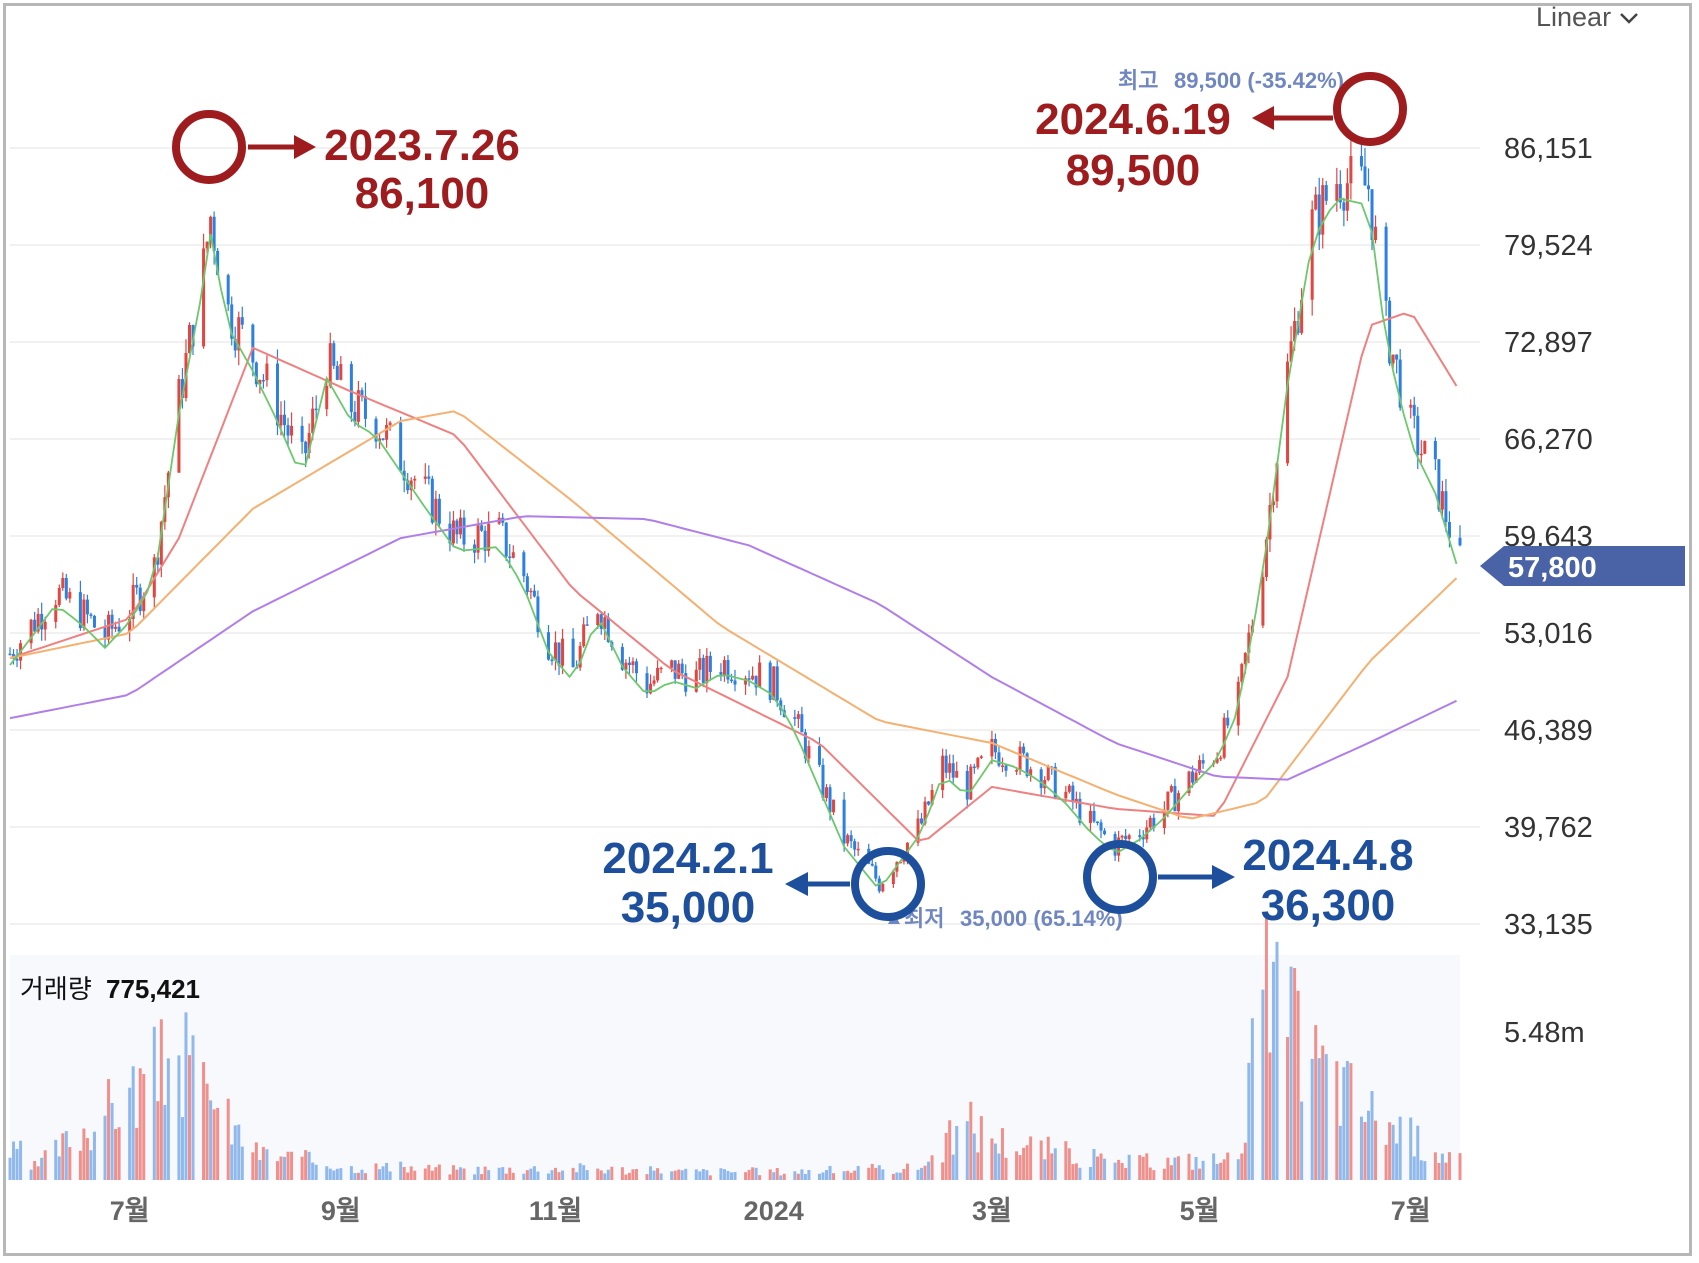 This screenshot has height=1263, width=1699. I want to click on current-price-tag: 57,800, so click(1582, 566).